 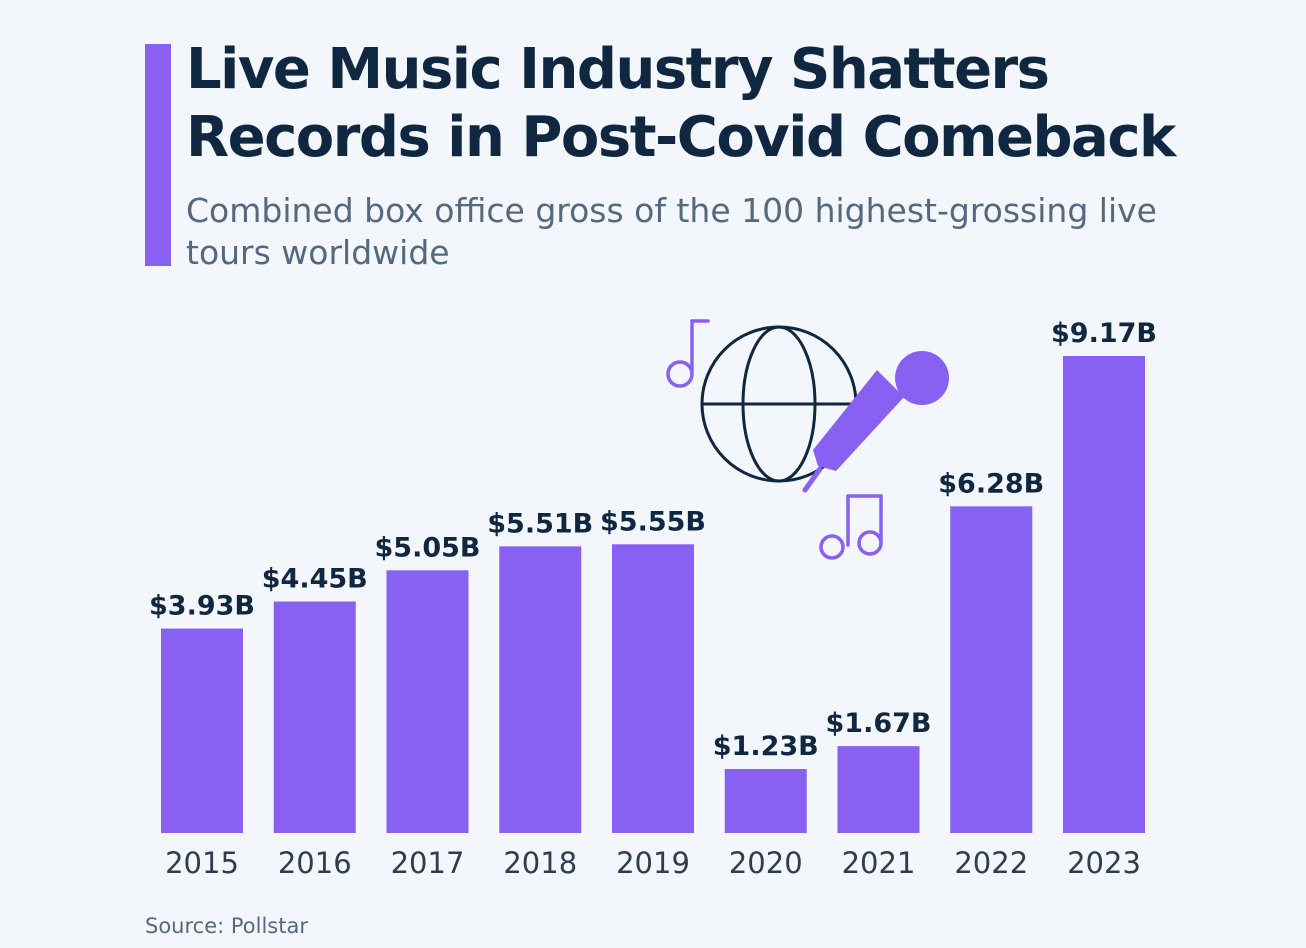 What do you see at coordinates (878, 789) in the screenshot?
I see `bar-2021` at bounding box center [878, 789].